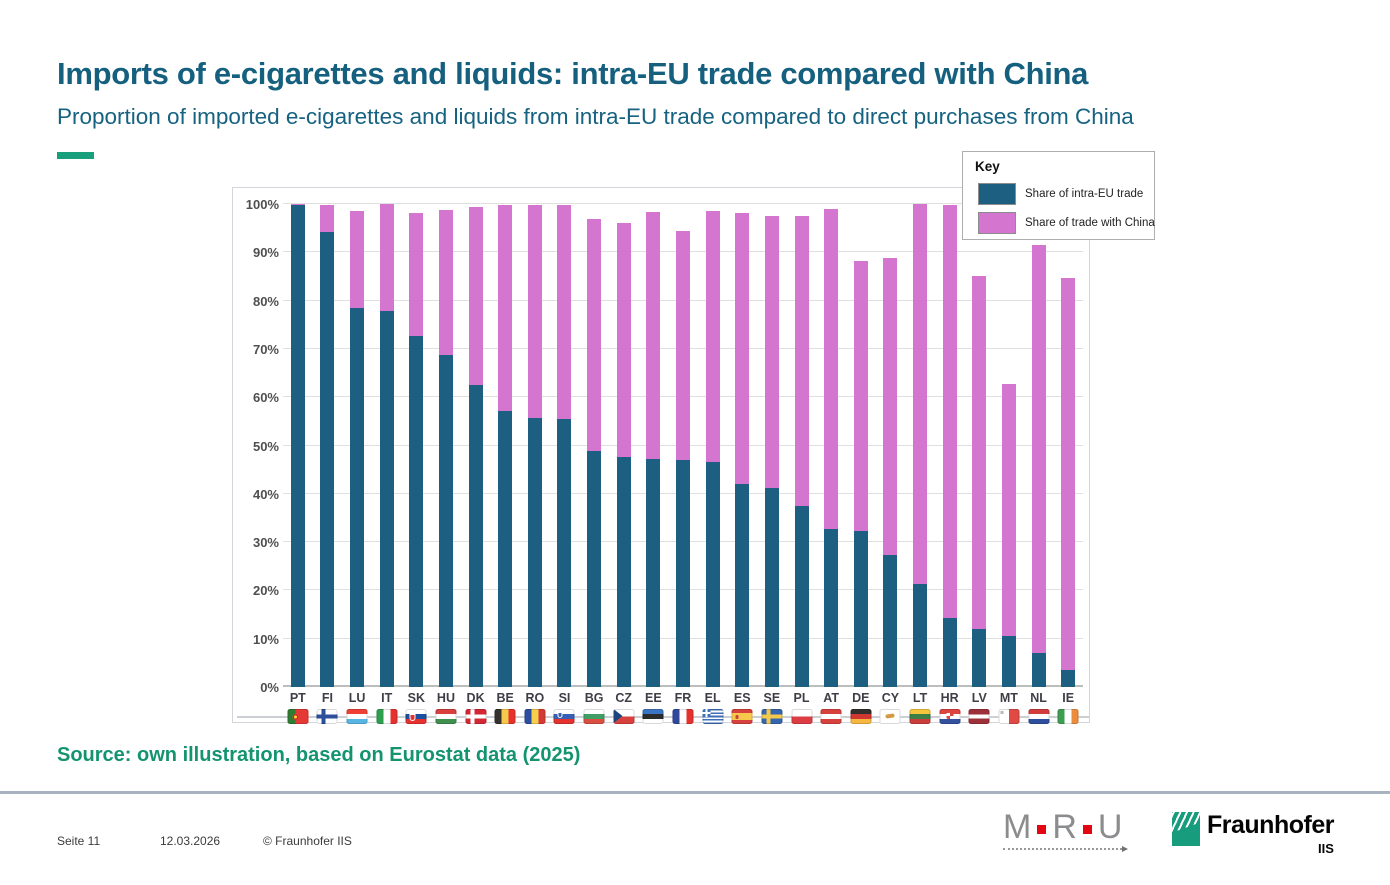  I want to click on y-tick-label: 0%, so click(269, 687).